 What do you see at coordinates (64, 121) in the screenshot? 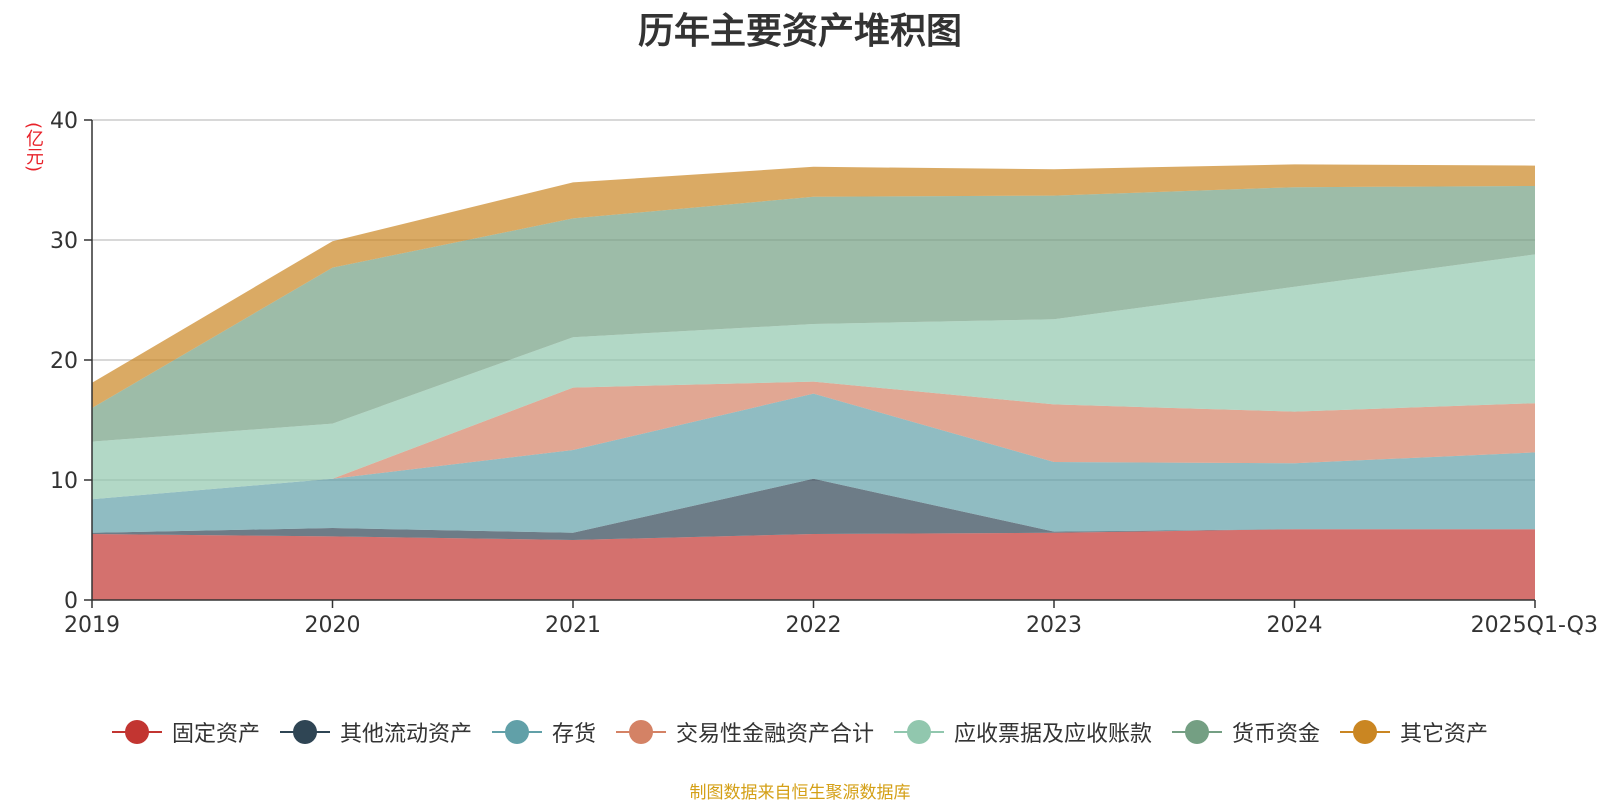
I see `y-tick-label-40: 40` at bounding box center [64, 121].